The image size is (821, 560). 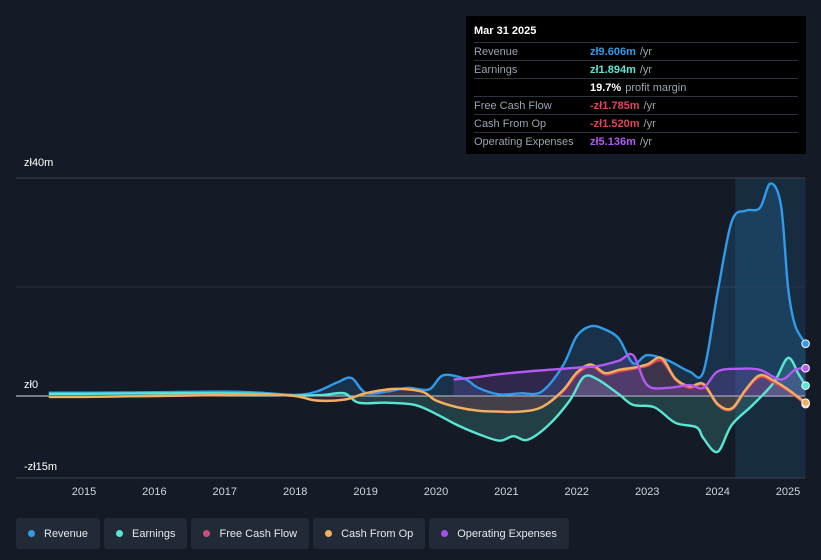 I want to click on tooltip-value: 19.7%, so click(x=606, y=87).